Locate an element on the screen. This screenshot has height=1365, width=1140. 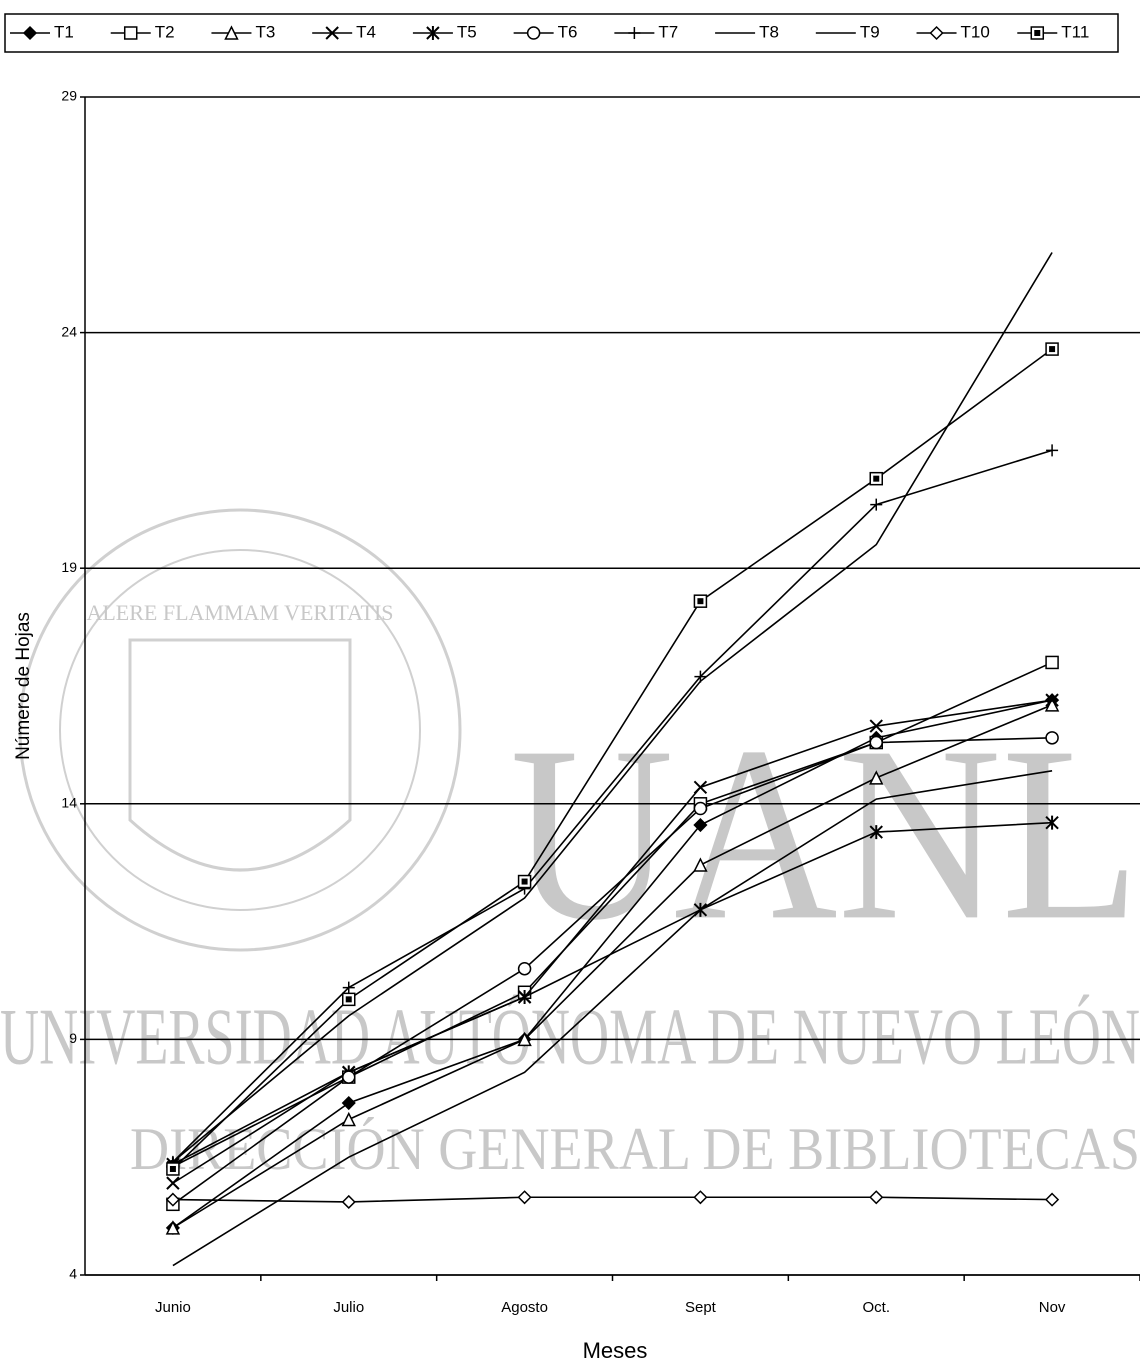
seal-ring is located at coordinates (240, 730).